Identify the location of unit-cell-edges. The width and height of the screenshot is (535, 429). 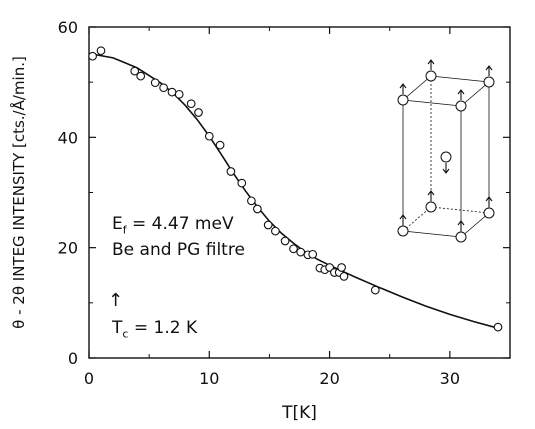
(446, 156).